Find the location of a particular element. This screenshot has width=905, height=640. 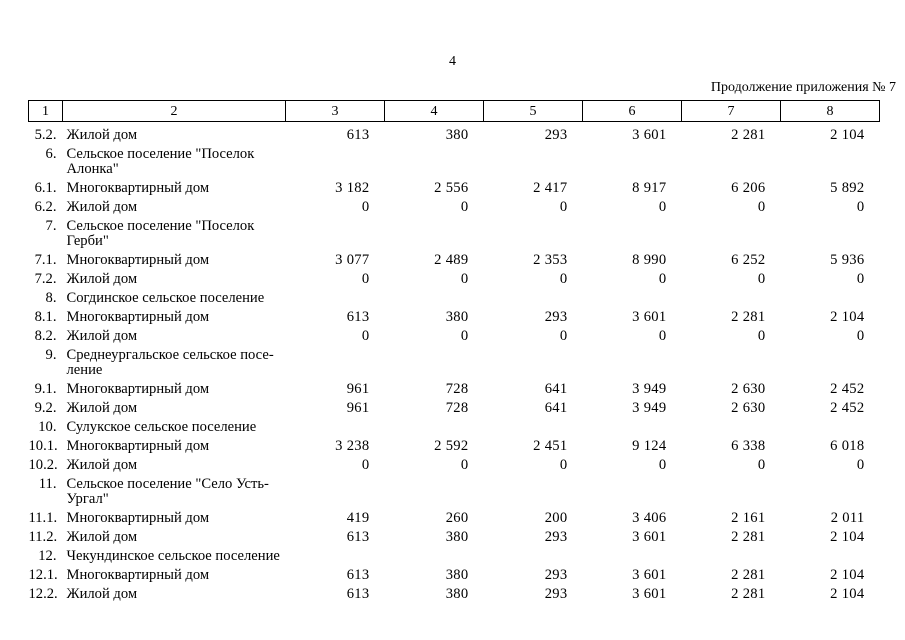

row-name-cell: Жилой дом is located at coordinates (102, 135).